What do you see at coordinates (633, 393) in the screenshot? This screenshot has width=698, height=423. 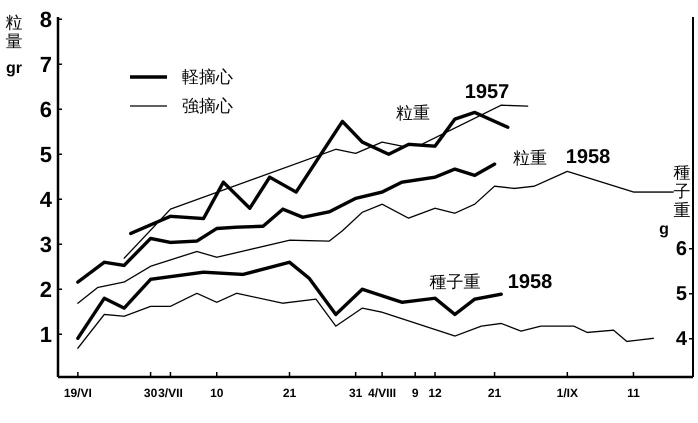 I see `x-tick-label: 11` at bounding box center [633, 393].